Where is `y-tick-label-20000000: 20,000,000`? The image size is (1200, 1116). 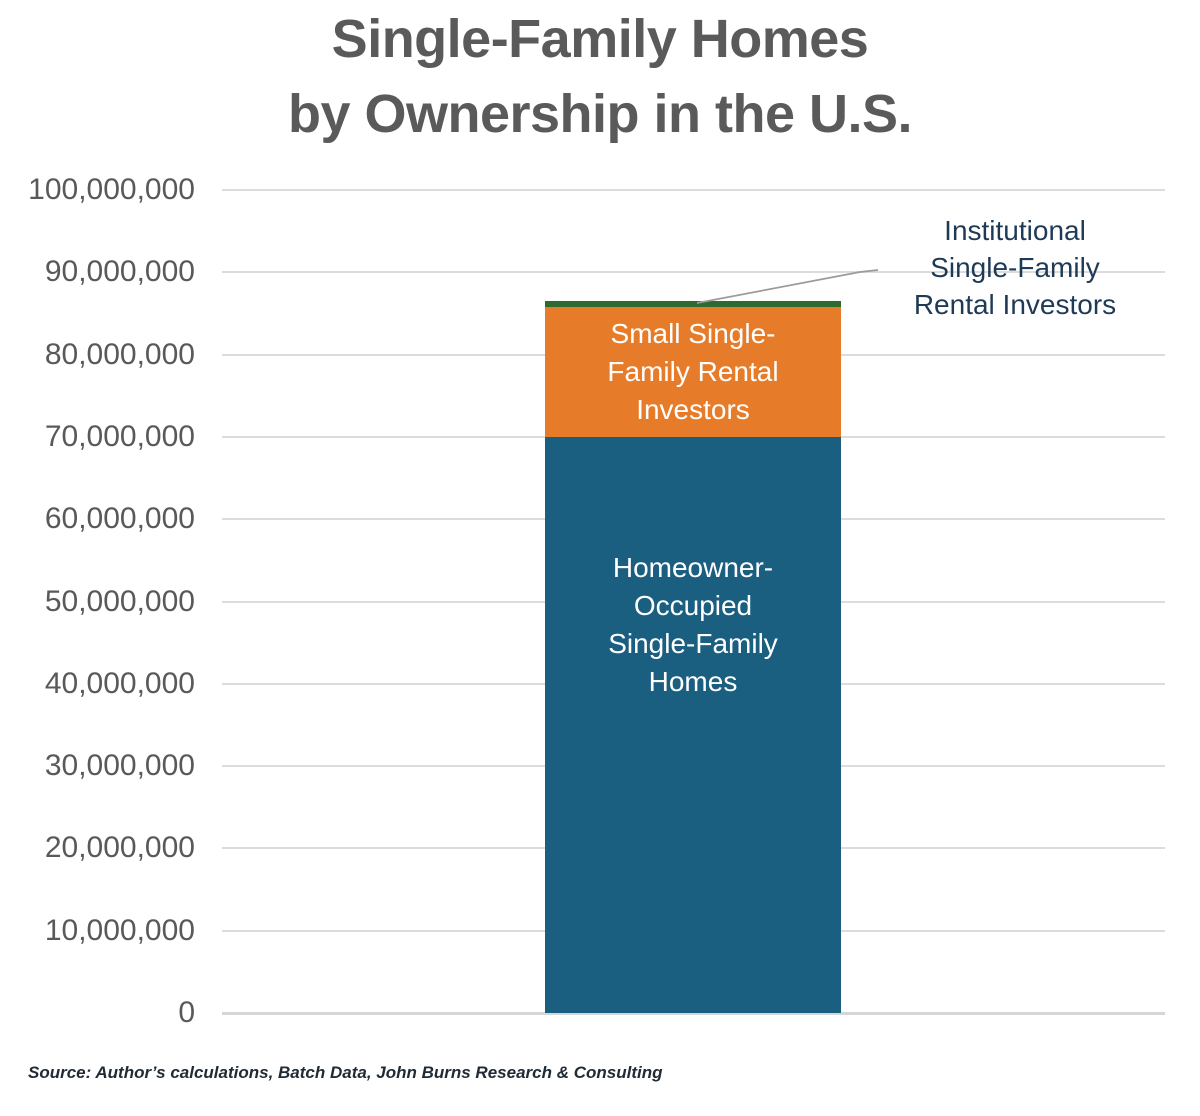
y-tick-label-20000000: 20,000,000 is located at coordinates (119, 848).